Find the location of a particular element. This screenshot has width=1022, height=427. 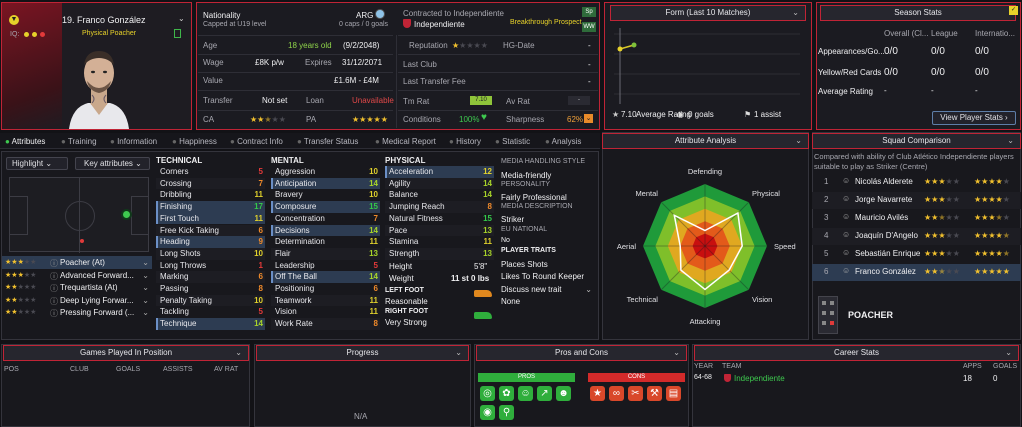

tab-information: ● Information is located at coordinates (134, 141).